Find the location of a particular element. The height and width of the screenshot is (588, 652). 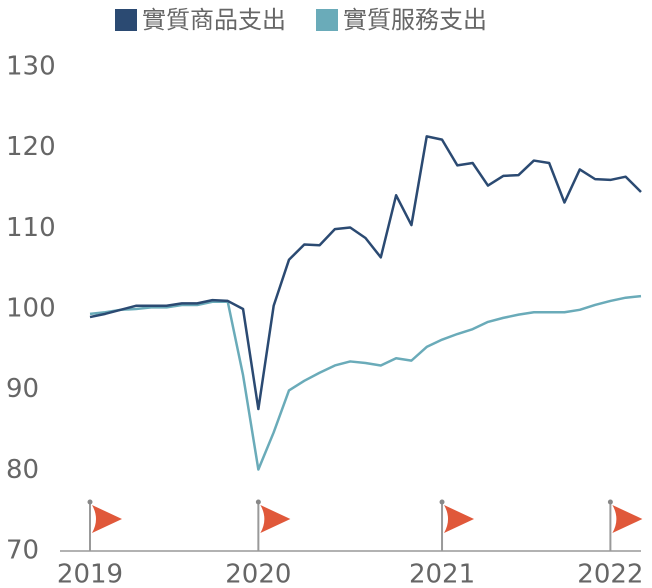

legend-label: 實質商品支出 is located at coordinates (214, 20).